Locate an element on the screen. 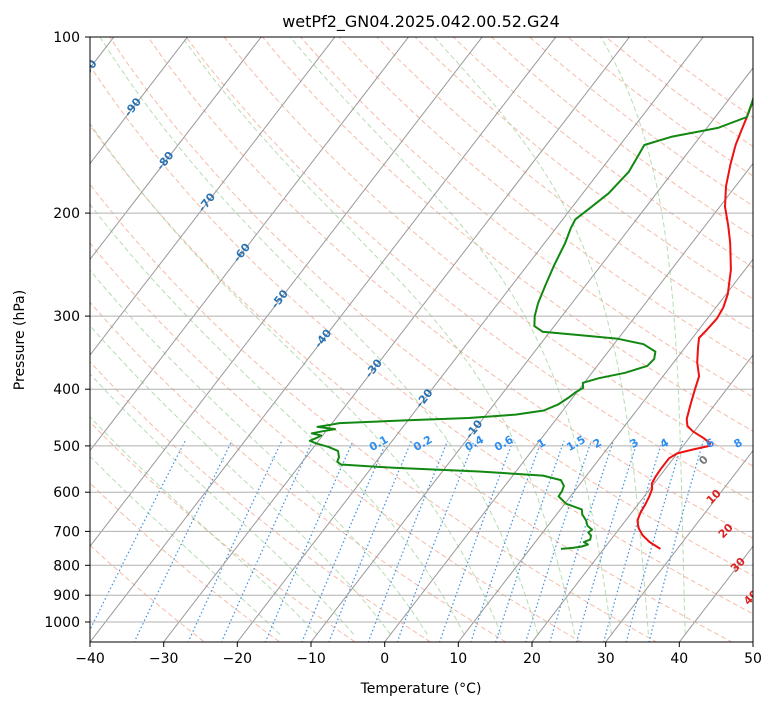  temperature-line is located at coordinates (694, 326).